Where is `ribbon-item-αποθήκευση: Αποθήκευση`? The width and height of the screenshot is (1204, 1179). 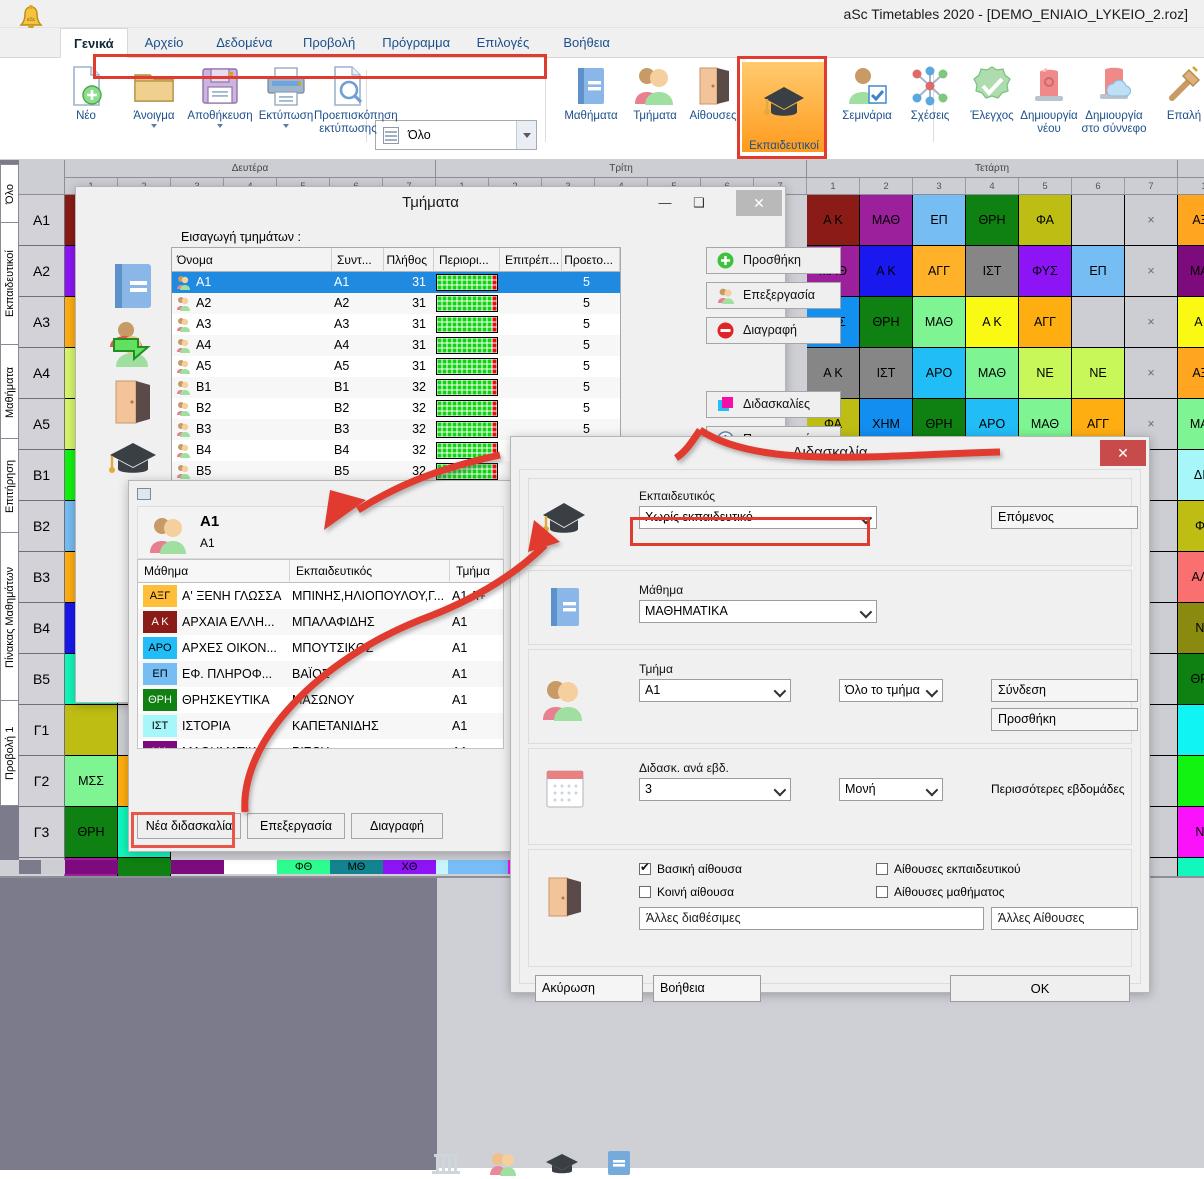 ribbon-item-αποθήκευση: Αποθήκευση is located at coordinates (220, 95).